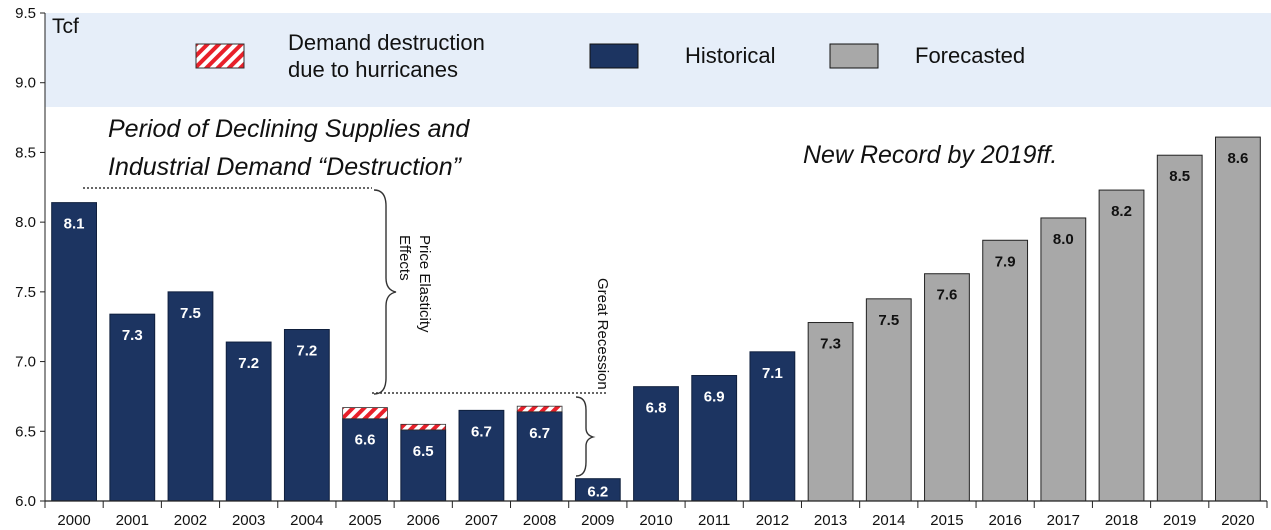 Image resolution: width=1271 pixels, height=530 pixels. What do you see at coordinates (25, 83) in the screenshot?
I see `y-tick-label: 9.0` at bounding box center [25, 83].